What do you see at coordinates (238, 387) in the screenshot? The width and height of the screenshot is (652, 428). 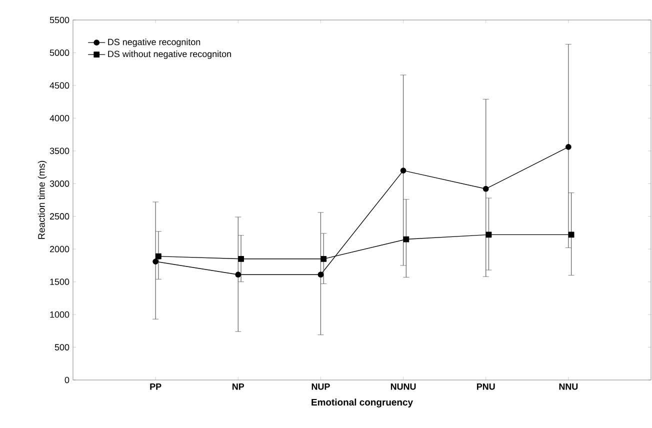 I see `x-tick-label: NP` at bounding box center [238, 387].